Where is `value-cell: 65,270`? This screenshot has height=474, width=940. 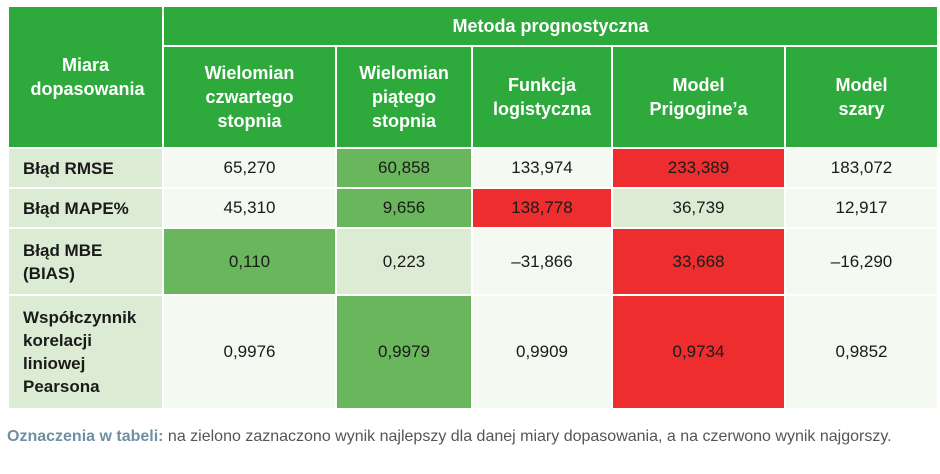 value-cell: 65,270 is located at coordinates (249, 168).